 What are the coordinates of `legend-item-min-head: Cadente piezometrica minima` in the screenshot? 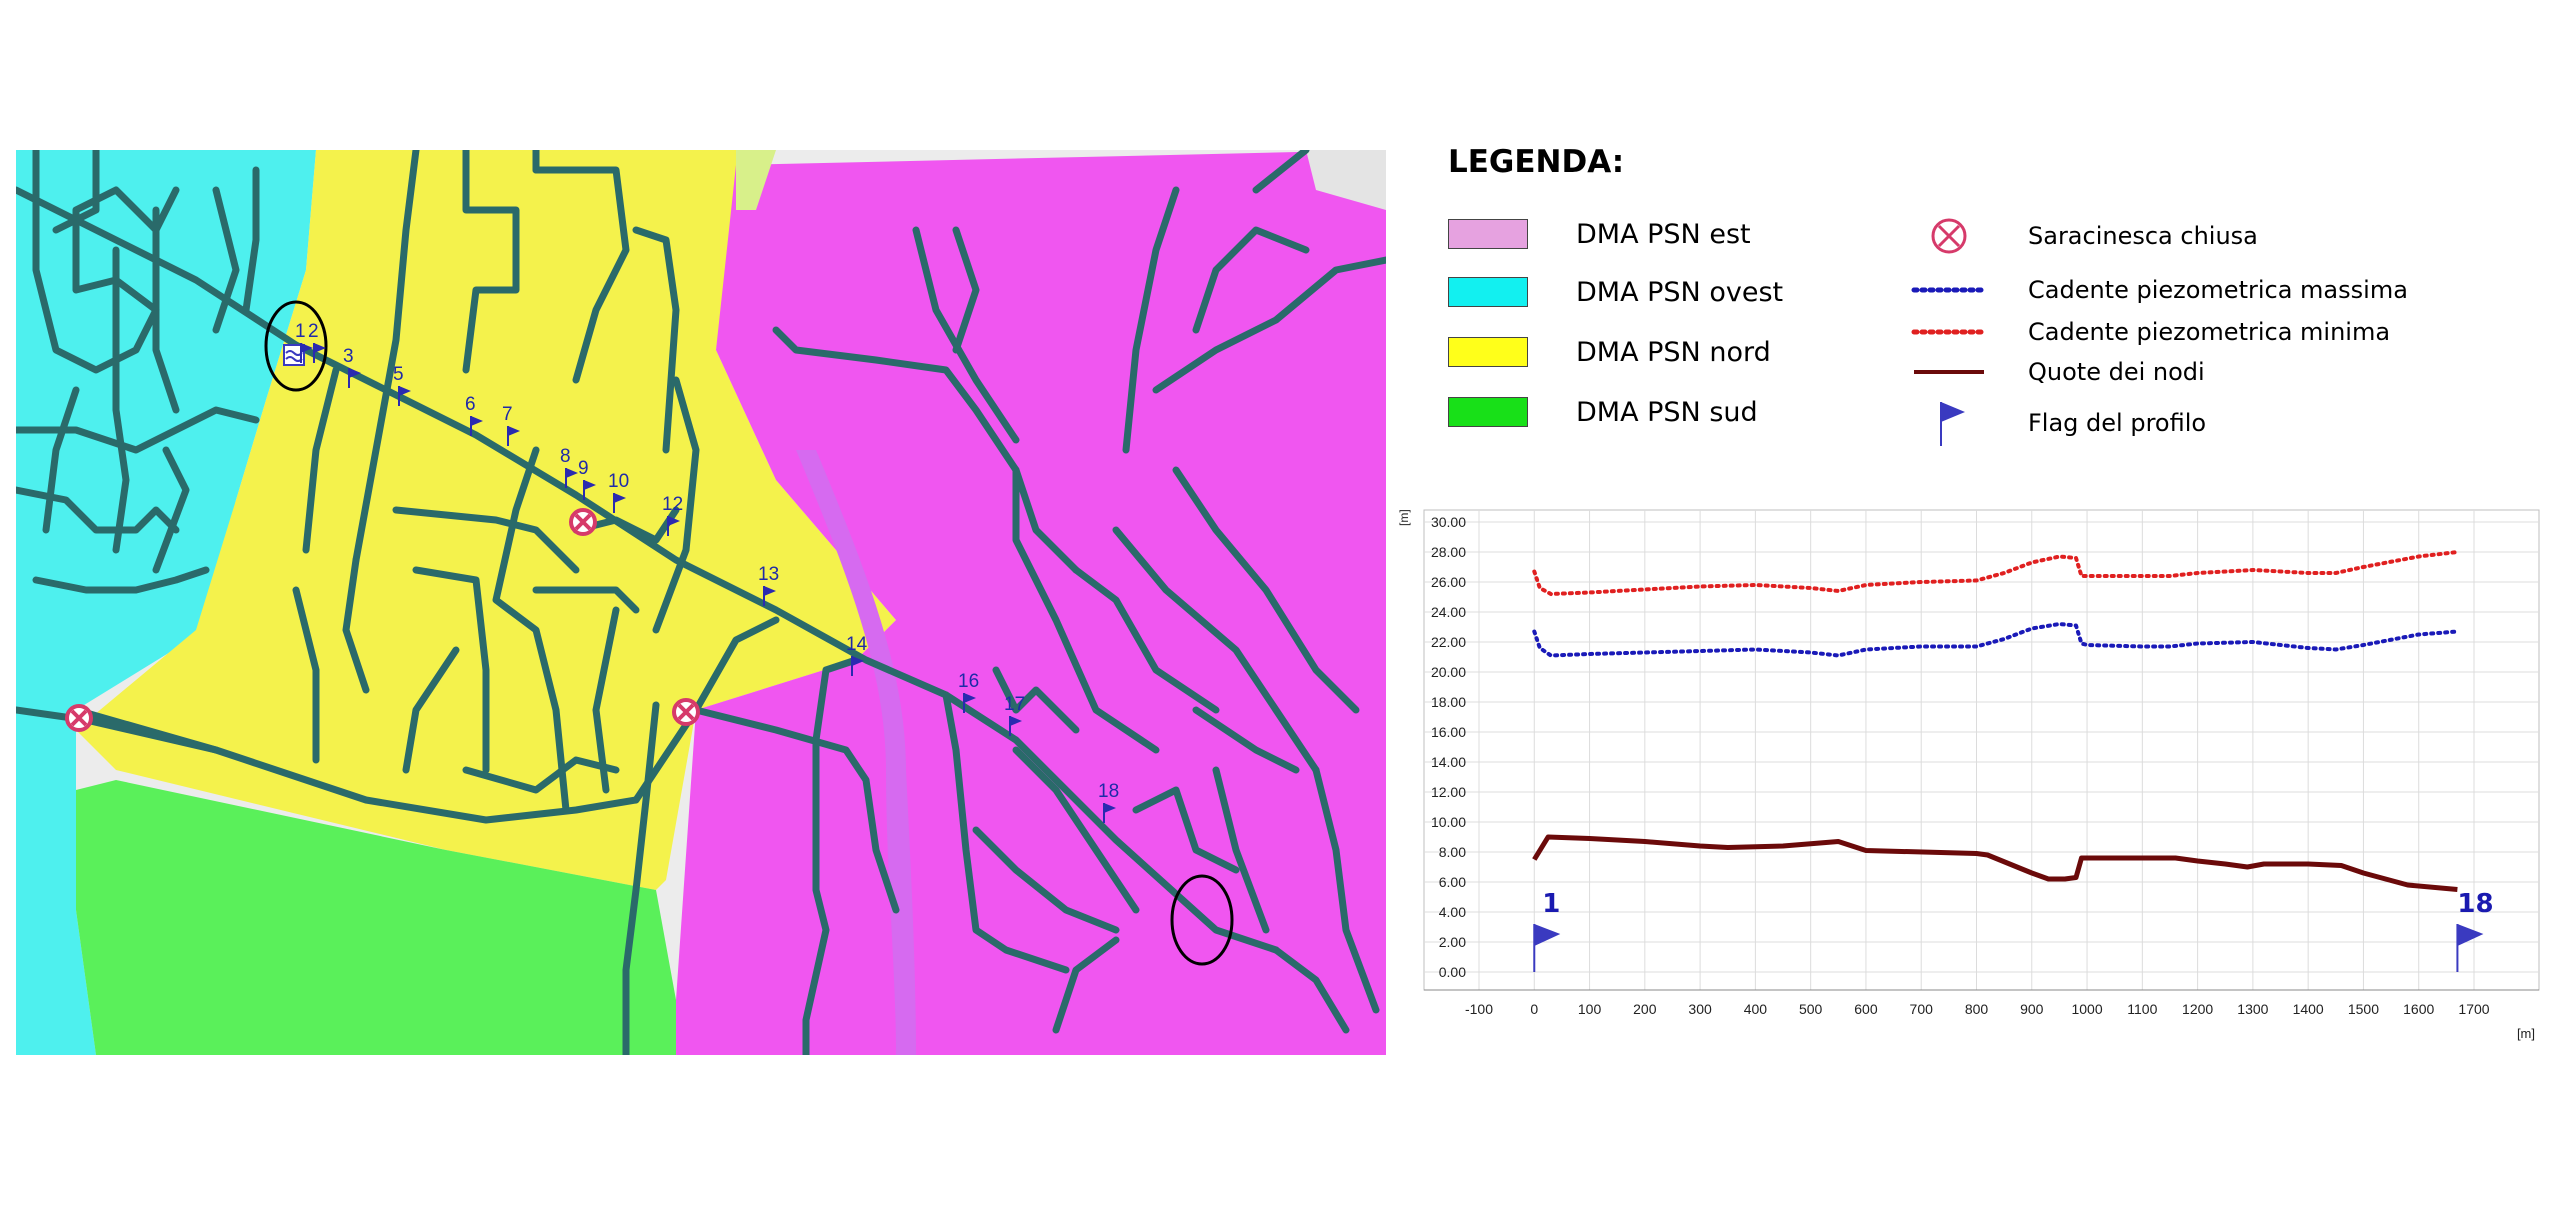 It's located at (2150, 332).